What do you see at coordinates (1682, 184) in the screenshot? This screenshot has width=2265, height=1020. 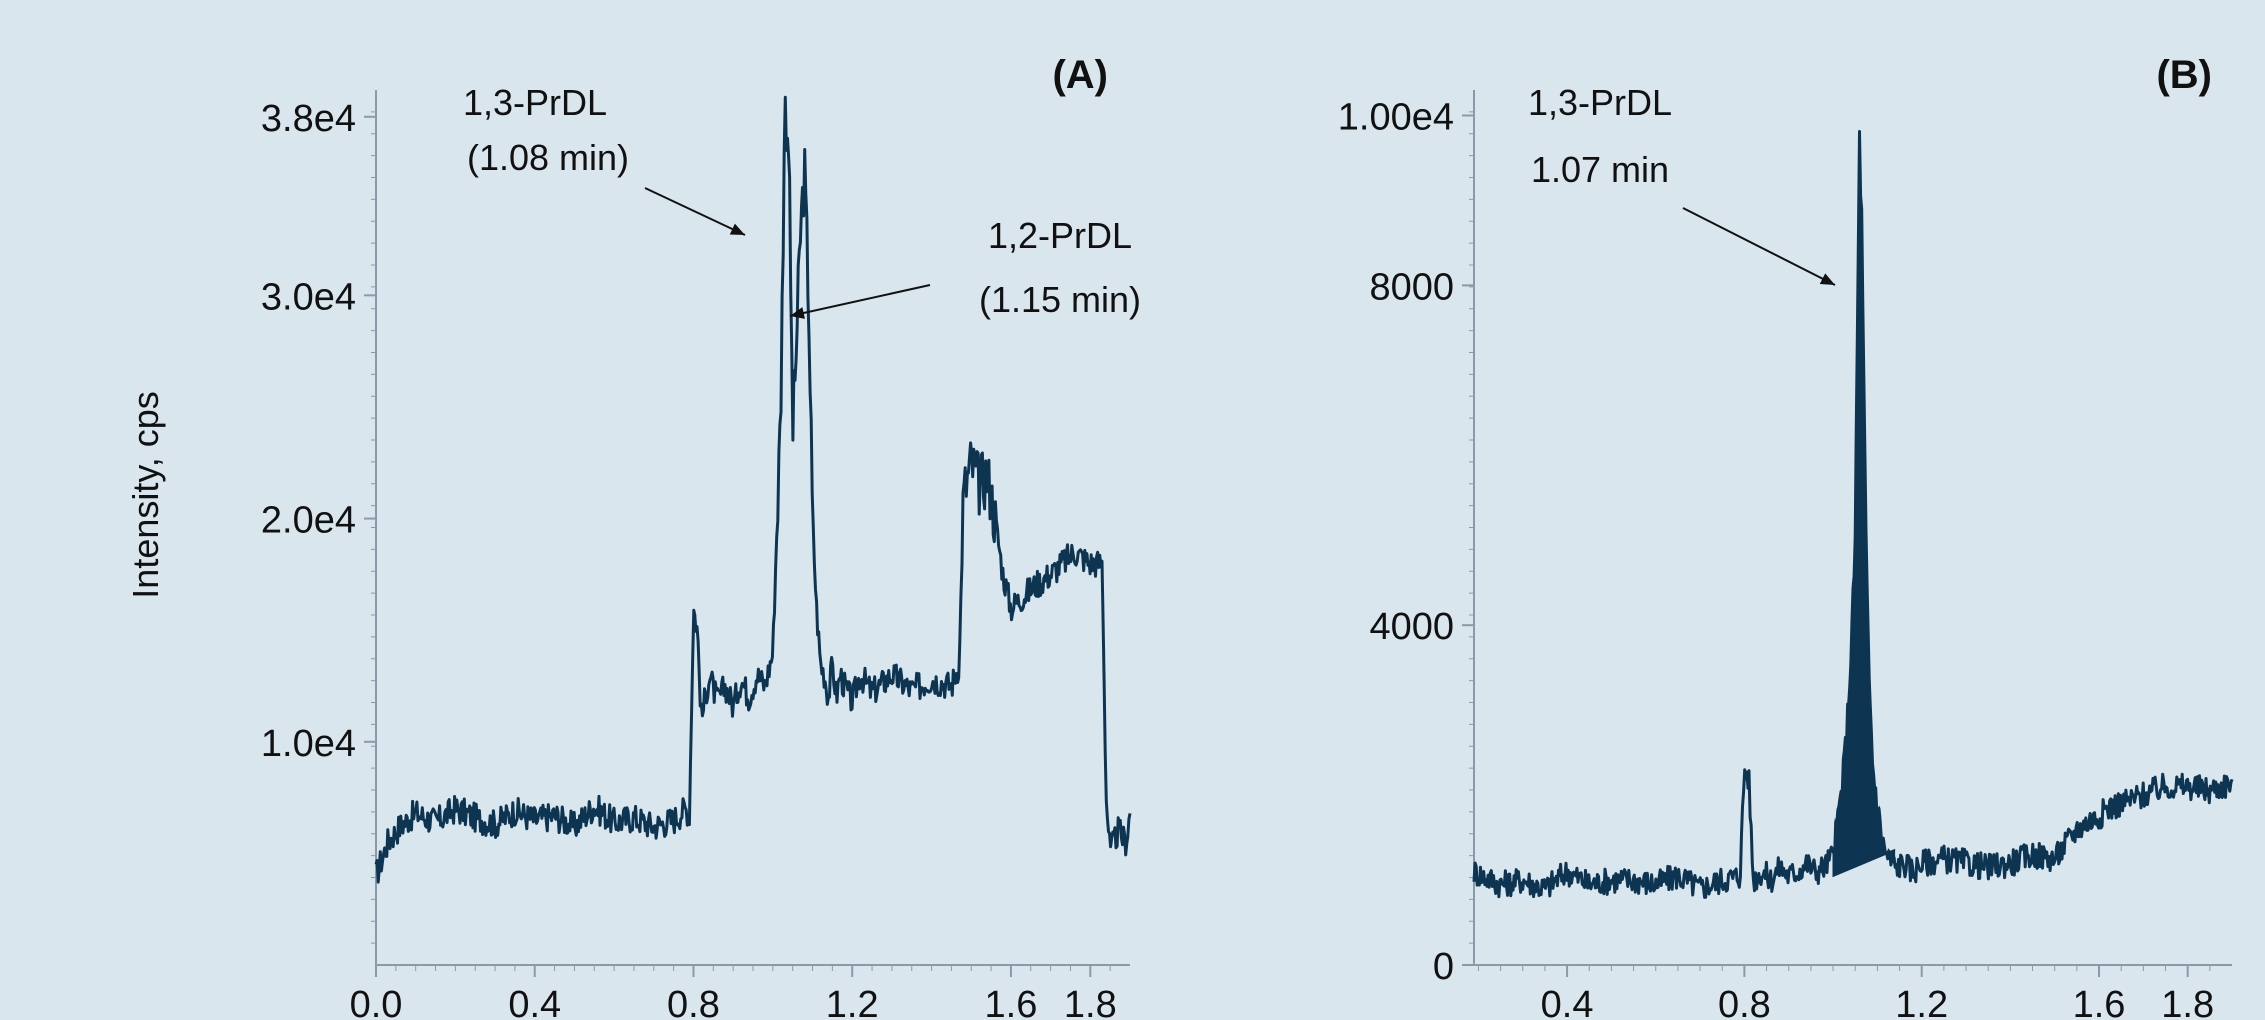 I see `panel-b-annotations: 1,3-PrDL 1.07 min` at bounding box center [1682, 184].